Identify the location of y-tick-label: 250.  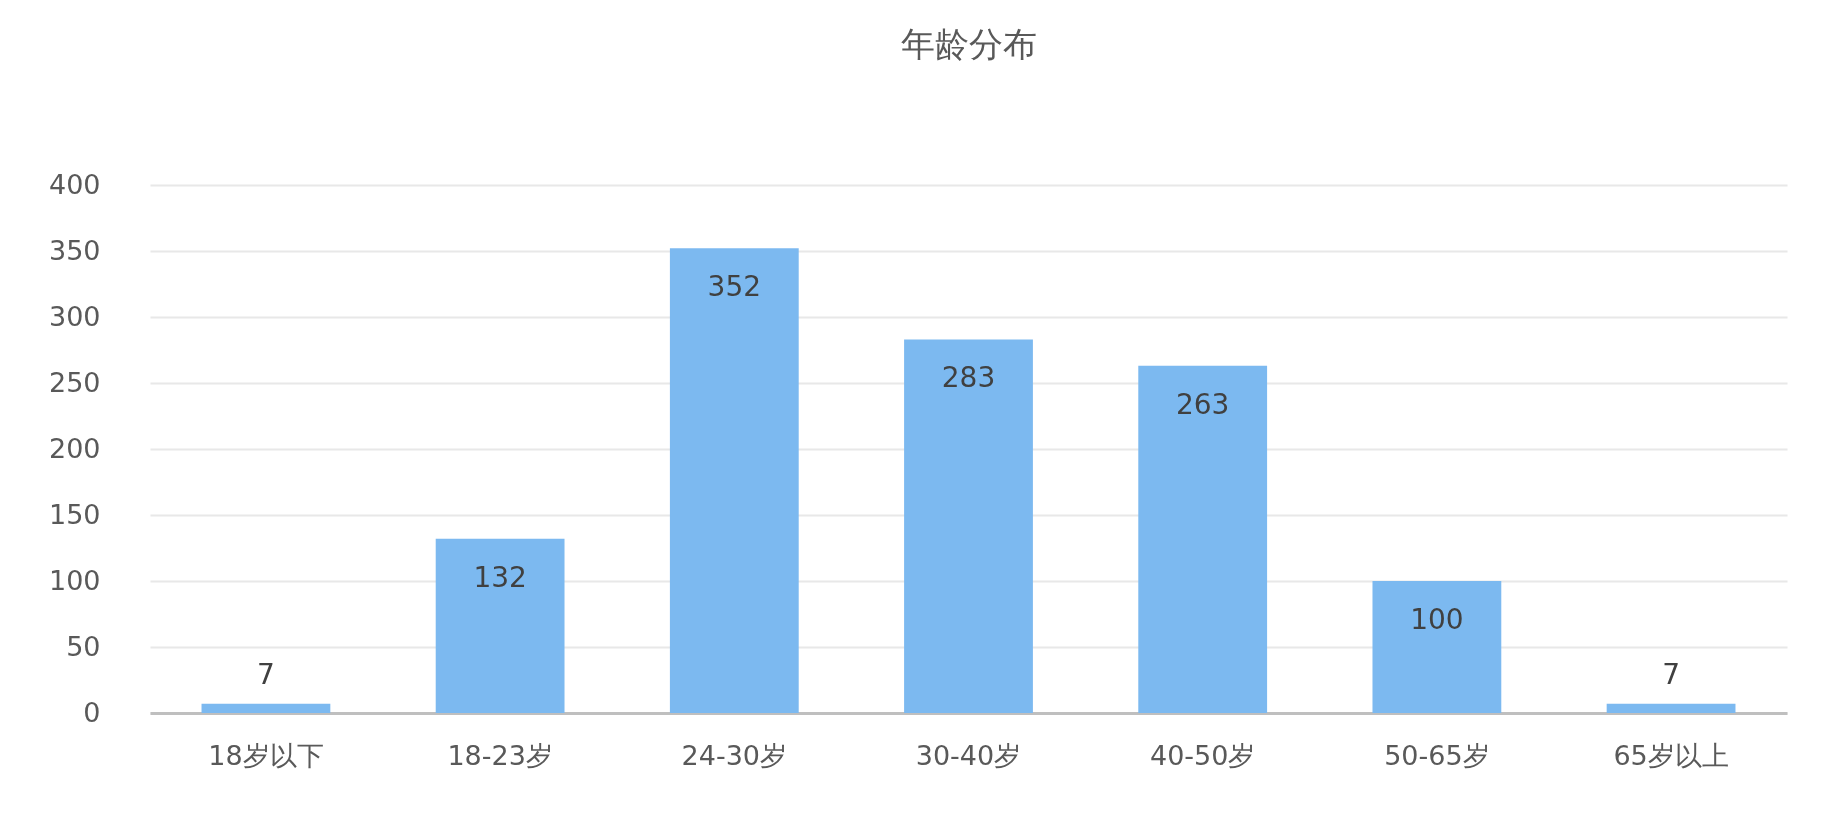
(74, 382).